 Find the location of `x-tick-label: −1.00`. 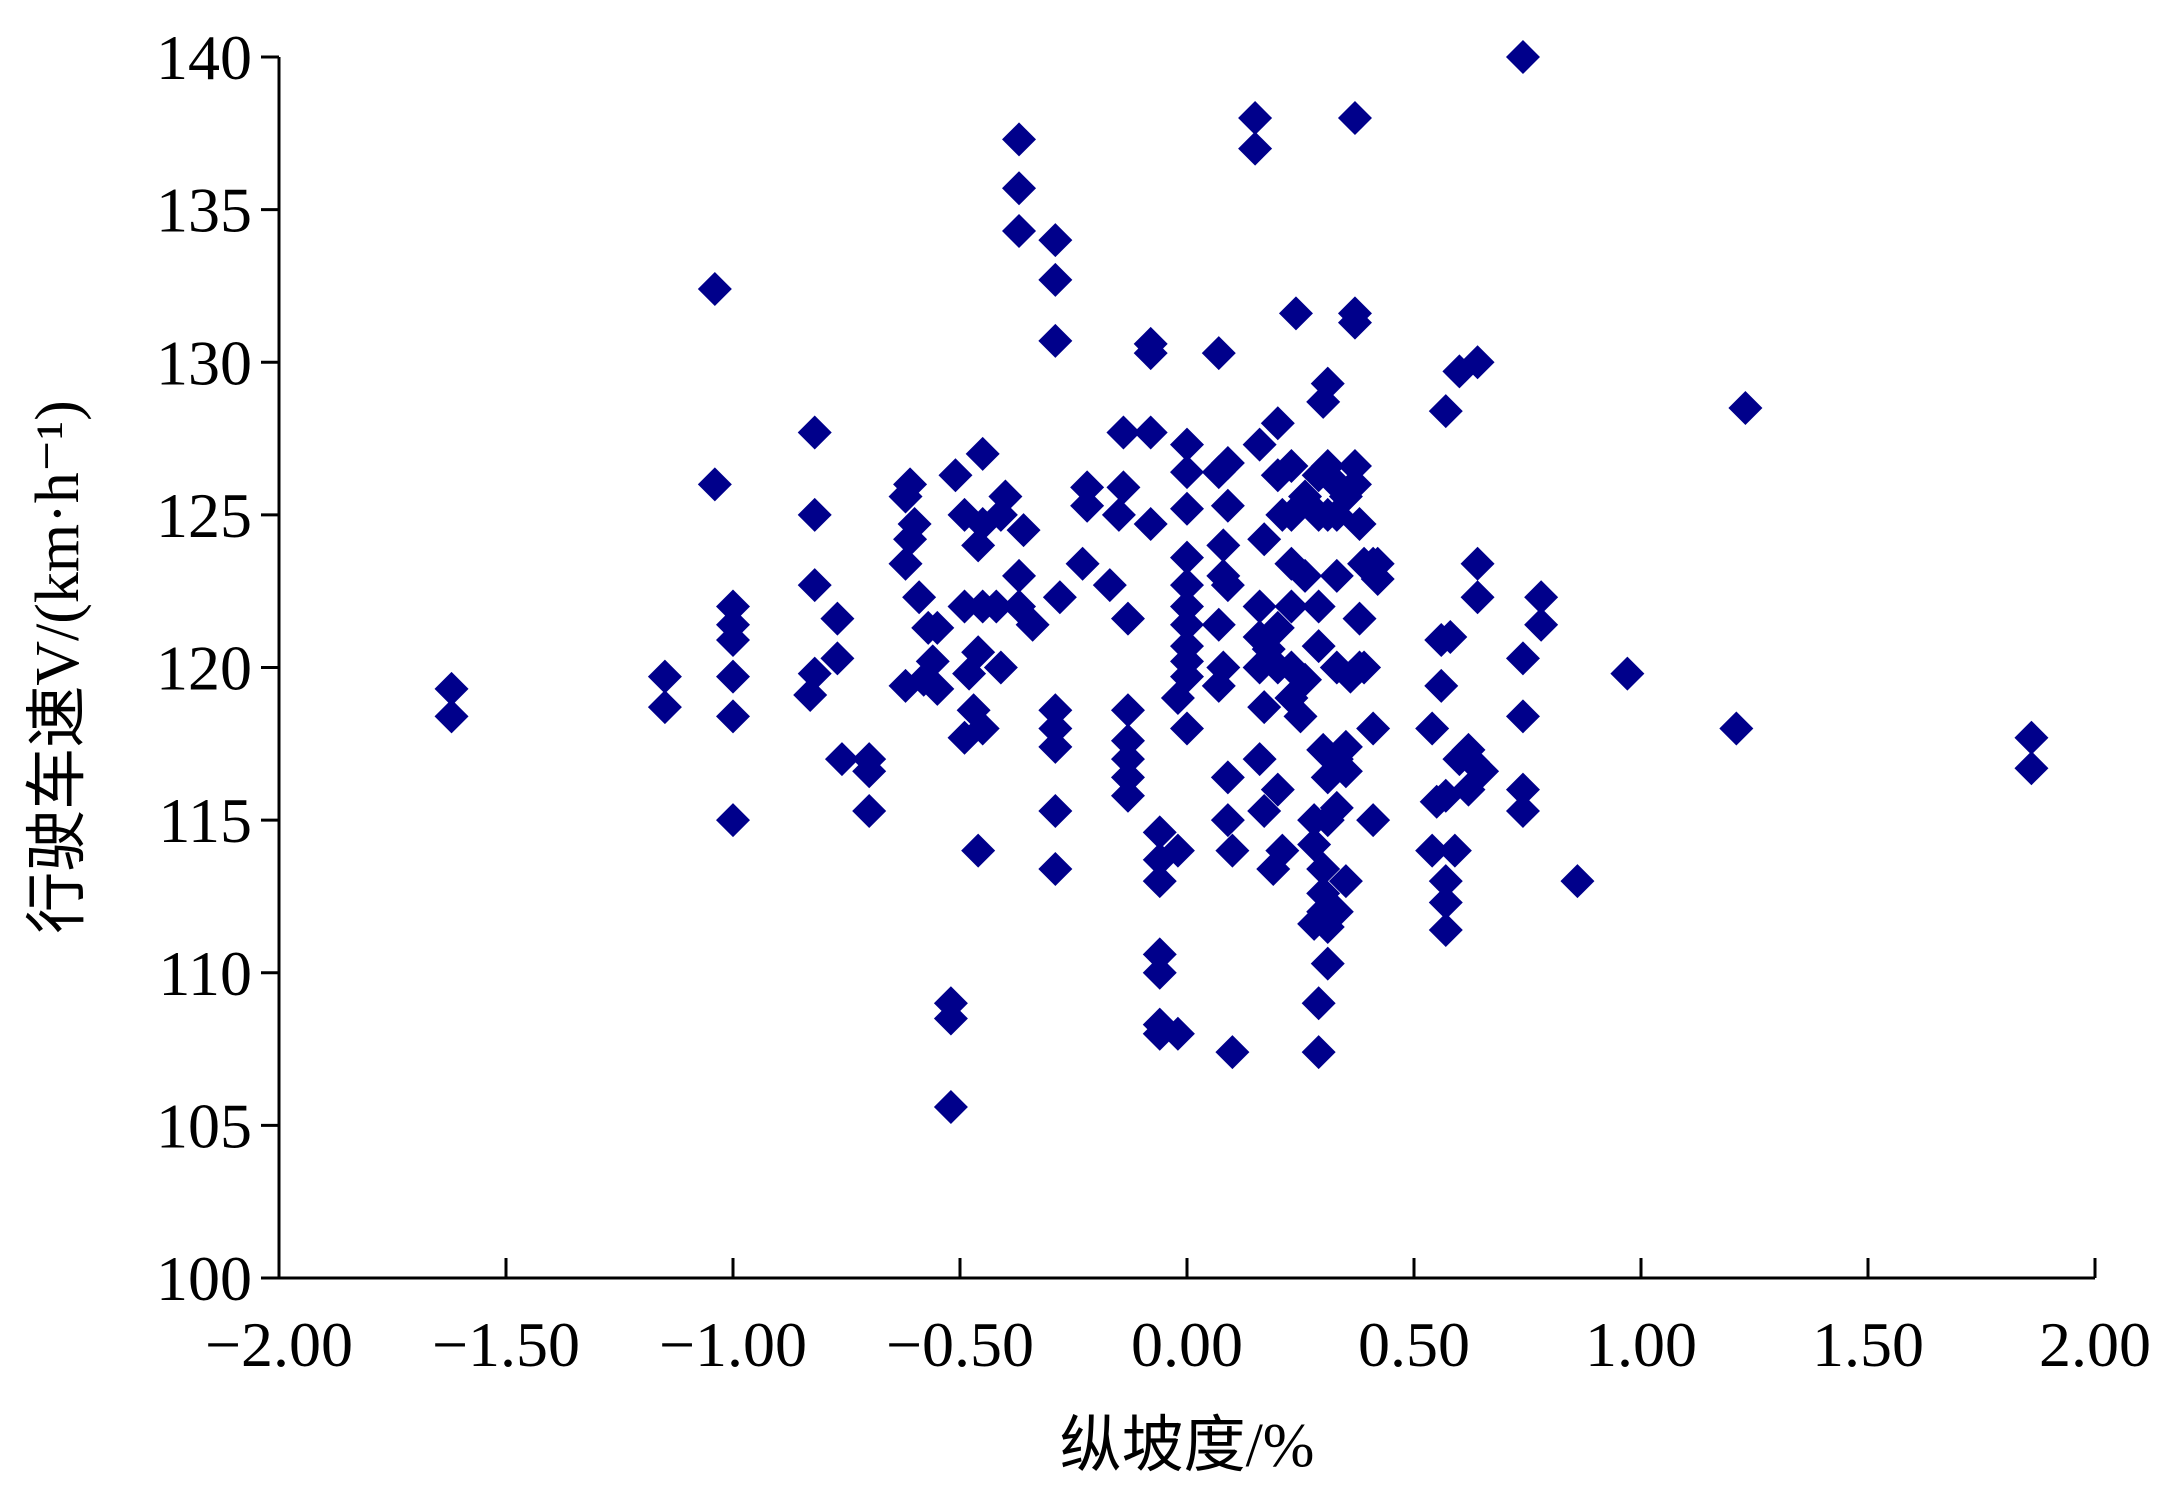

x-tick-label: −1.00 is located at coordinates (733, 1344).